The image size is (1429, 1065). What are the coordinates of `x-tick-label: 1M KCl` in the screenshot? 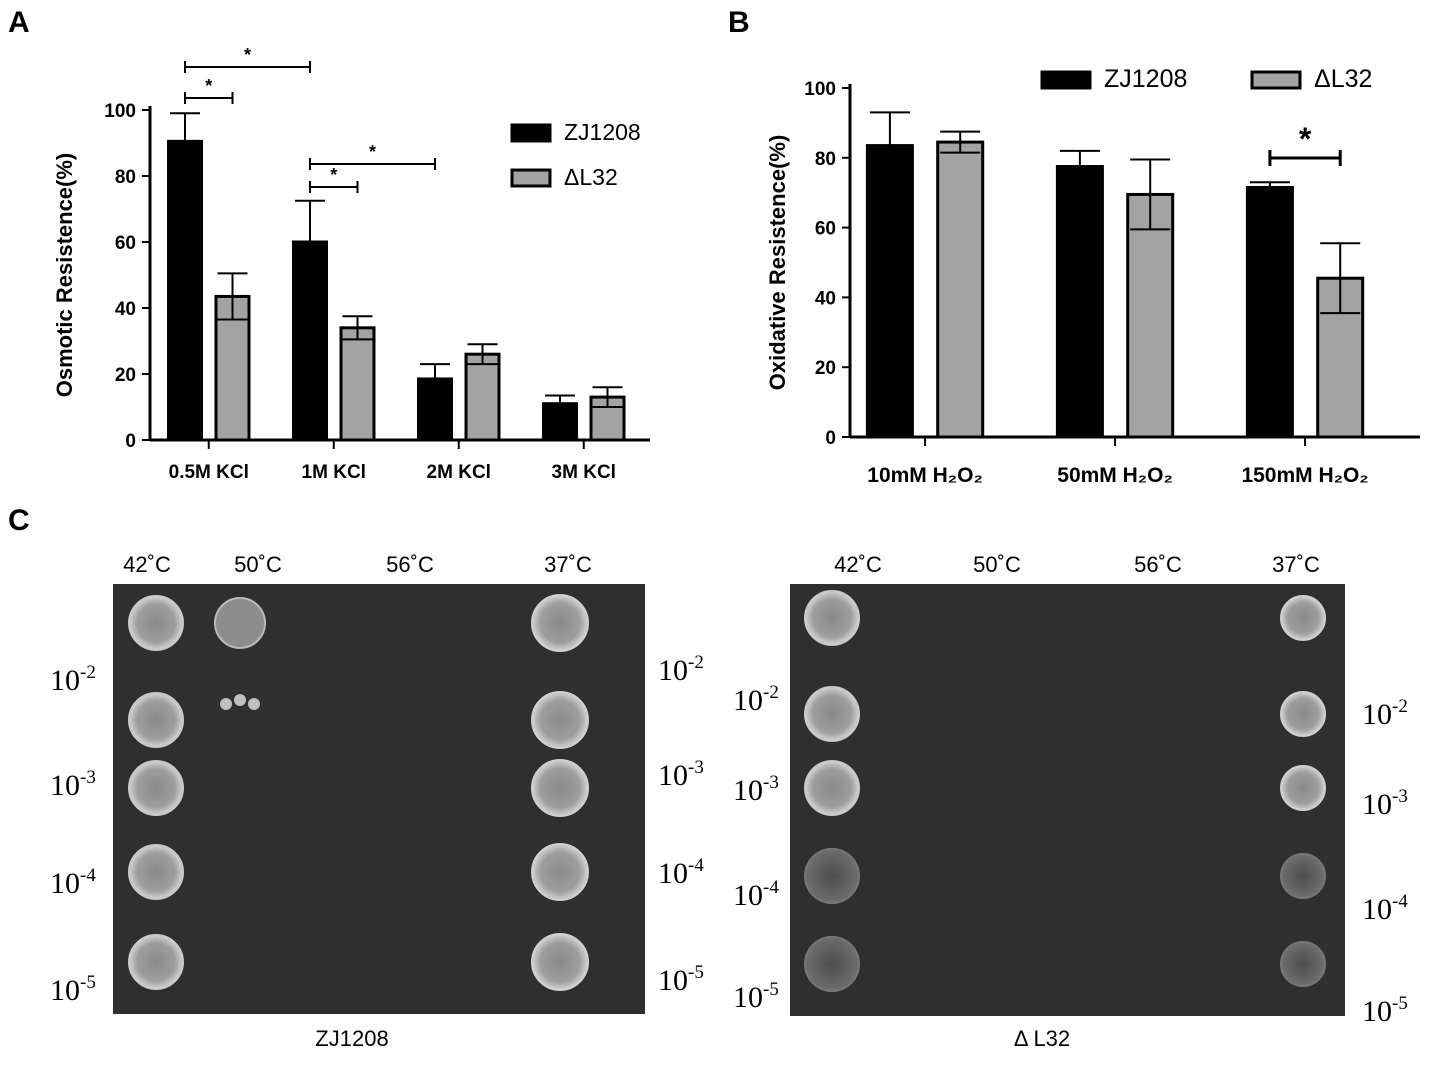 It's located at (334, 472).